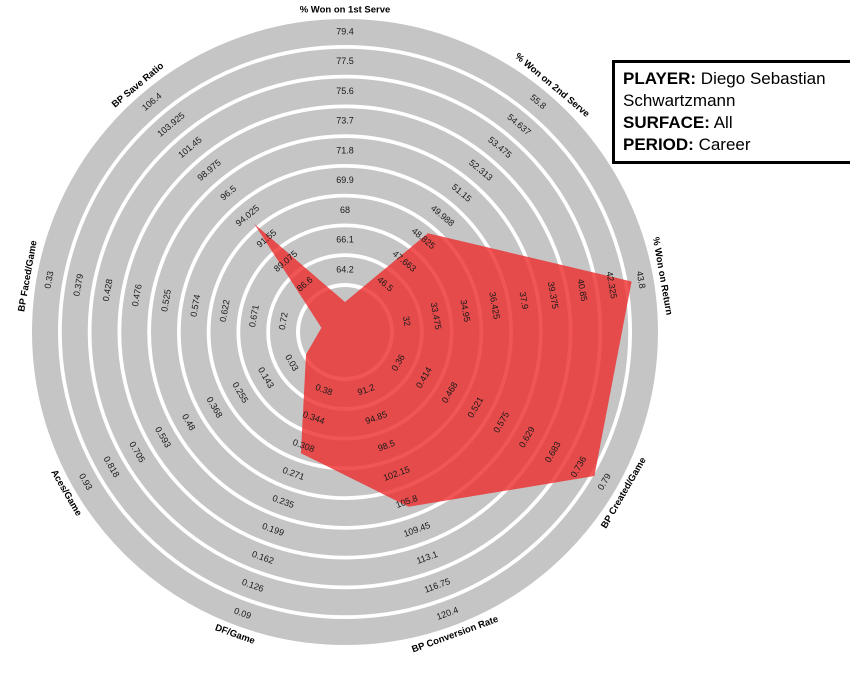 The width and height of the screenshot is (850, 697). I want to click on player-value: Diego Sebastian Schwartzmann, so click(724, 90).